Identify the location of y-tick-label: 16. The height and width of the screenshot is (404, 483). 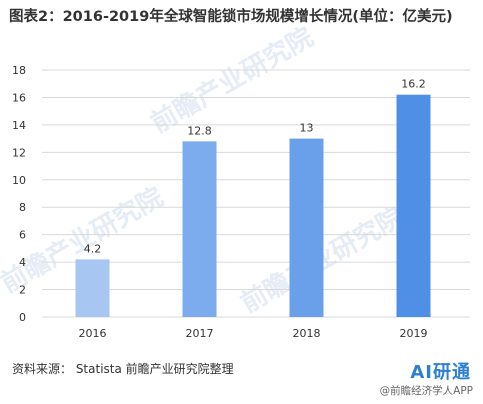
(19, 97).